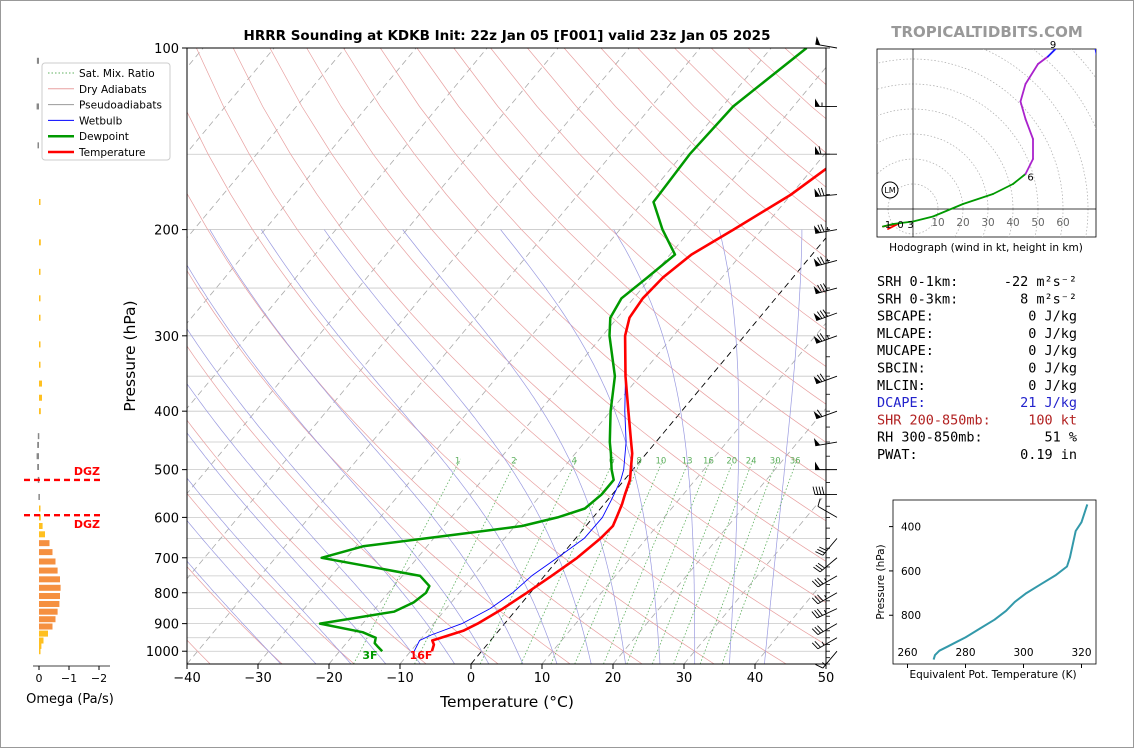 This screenshot has width=1134, height=748. What do you see at coordinates (87, 524) in the screenshot?
I see `dgz-label: DGZ` at bounding box center [87, 524].